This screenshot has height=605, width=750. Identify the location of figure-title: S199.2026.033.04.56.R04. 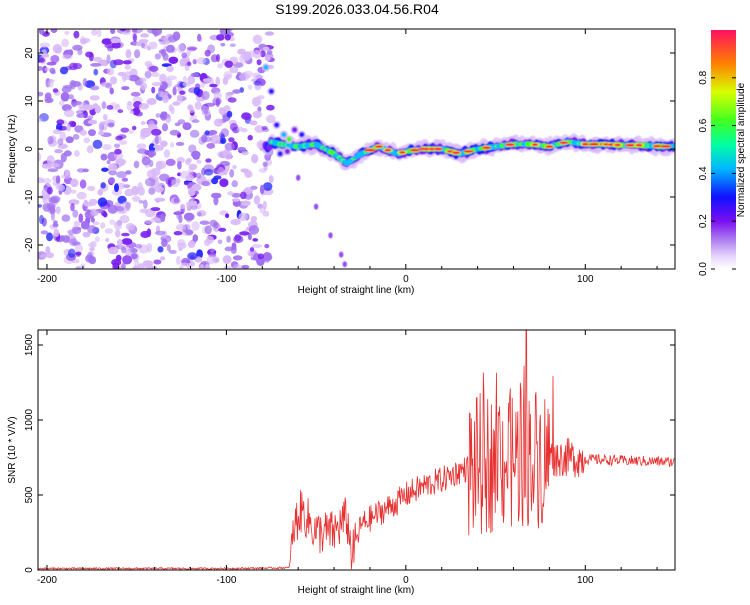
(357, 9).